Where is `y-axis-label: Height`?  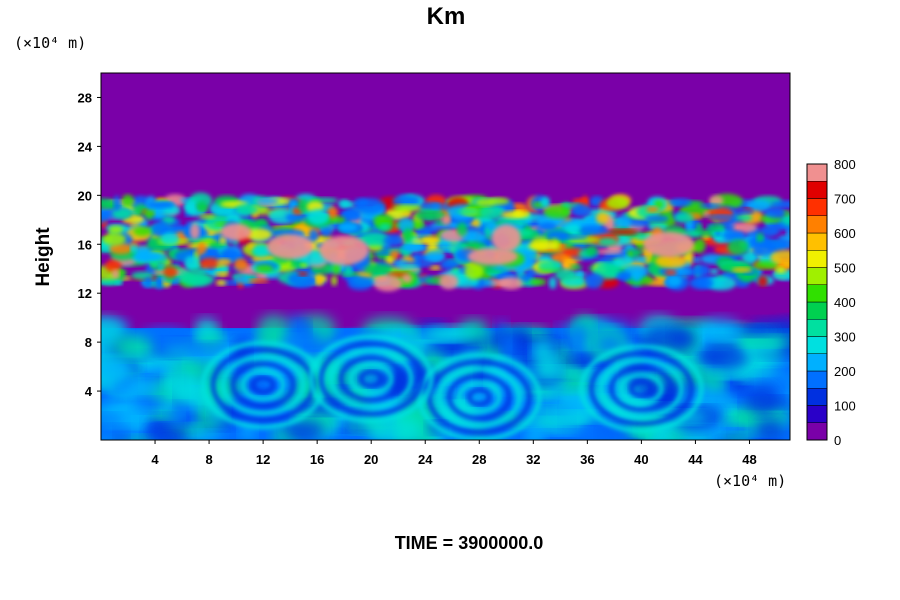
y-axis-label: Height is located at coordinates (43, 257).